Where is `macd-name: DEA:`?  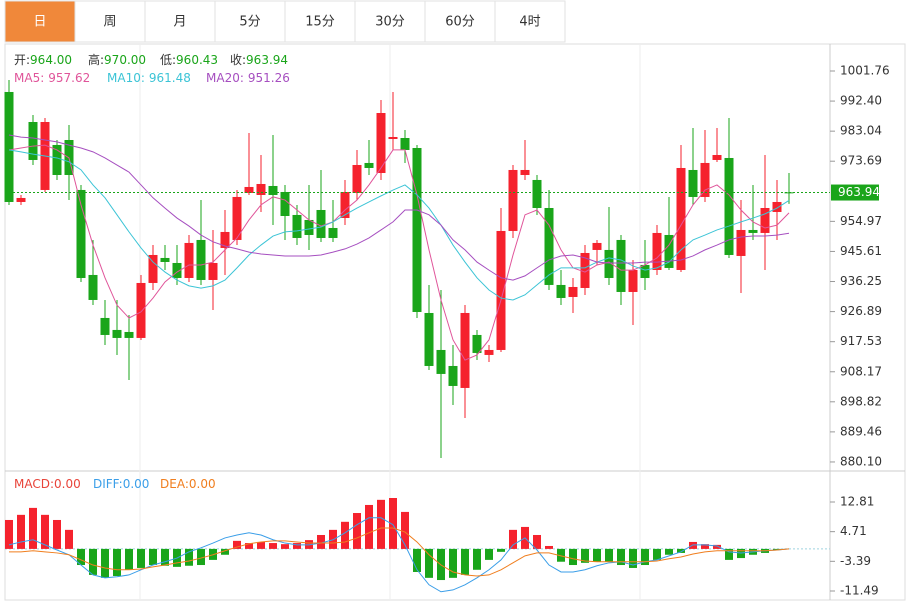 macd-name: DEA: is located at coordinates (174, 484).